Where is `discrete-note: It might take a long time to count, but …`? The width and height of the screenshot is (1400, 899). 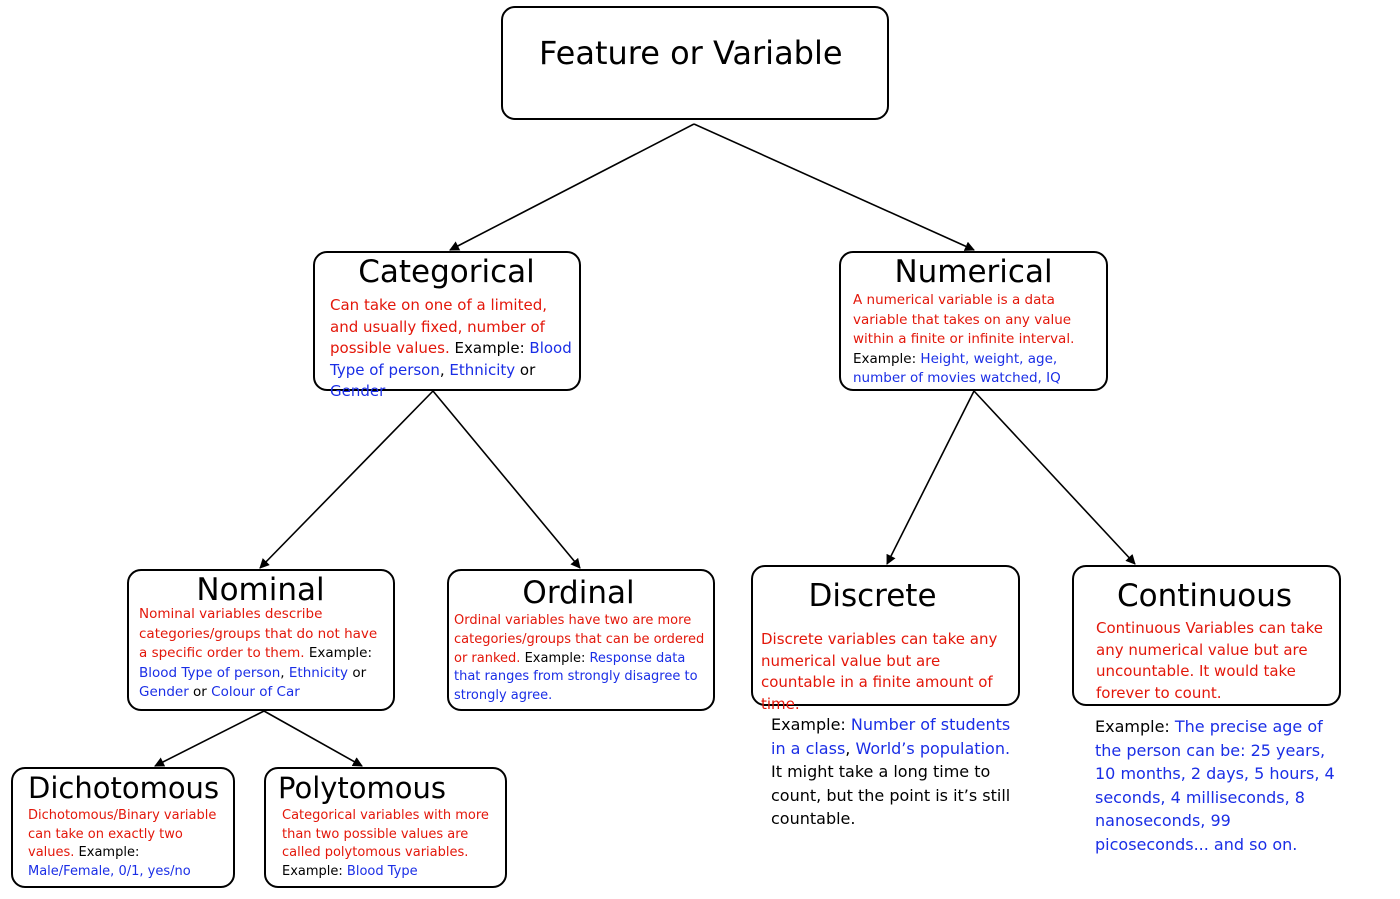
discrete-note: It might take a long time to count, but … is located at coordinates (891, 795).